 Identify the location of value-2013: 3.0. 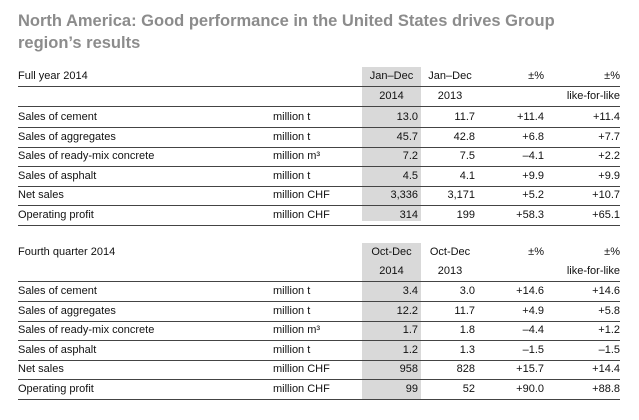
(467, 291).